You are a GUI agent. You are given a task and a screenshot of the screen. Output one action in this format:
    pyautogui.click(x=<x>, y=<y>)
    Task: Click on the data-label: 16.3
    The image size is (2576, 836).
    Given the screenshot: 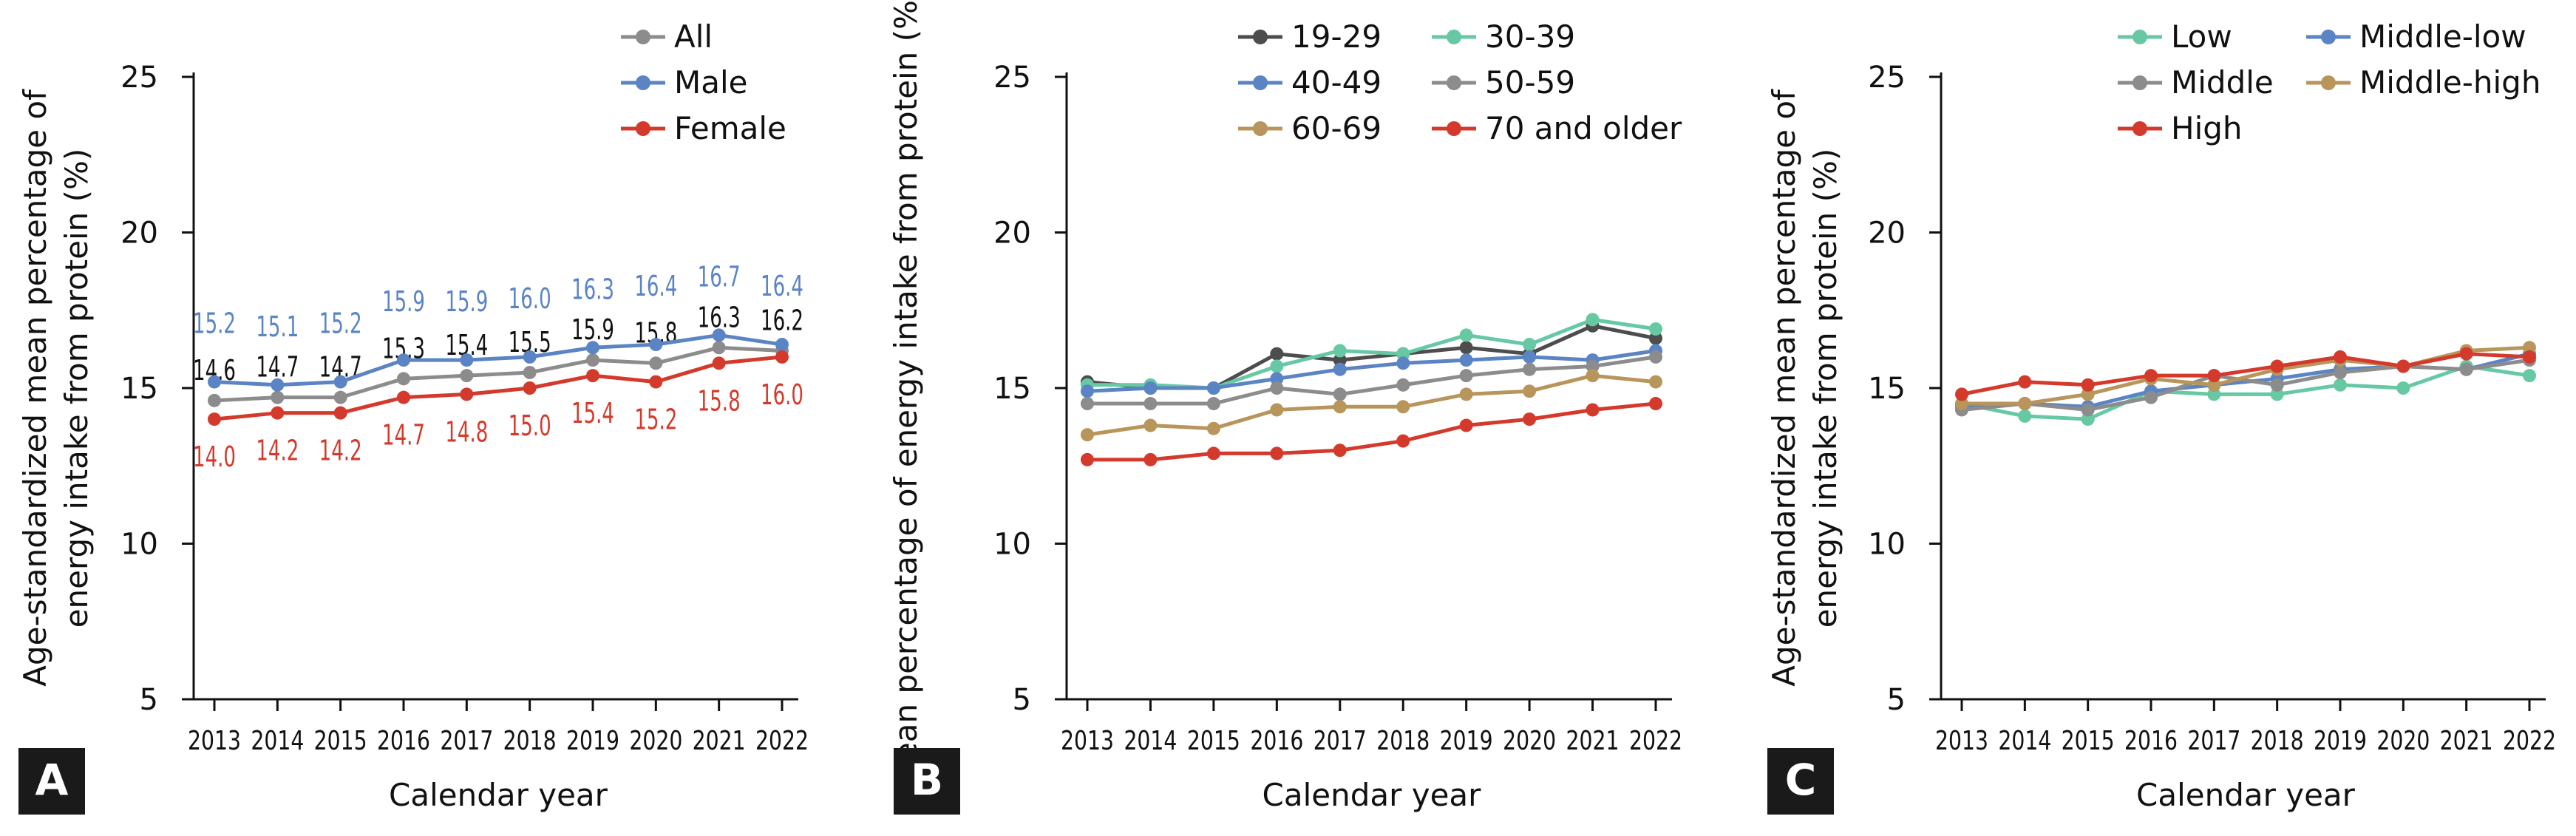 What is the action you would take?
    pyautogui.click(x=719, y=317)
    